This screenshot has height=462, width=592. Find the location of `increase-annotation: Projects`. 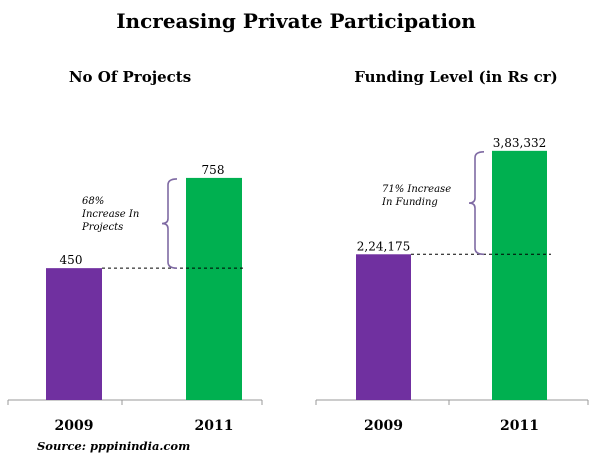

increase-annotation: Projects is located at coordinates (102, 227).